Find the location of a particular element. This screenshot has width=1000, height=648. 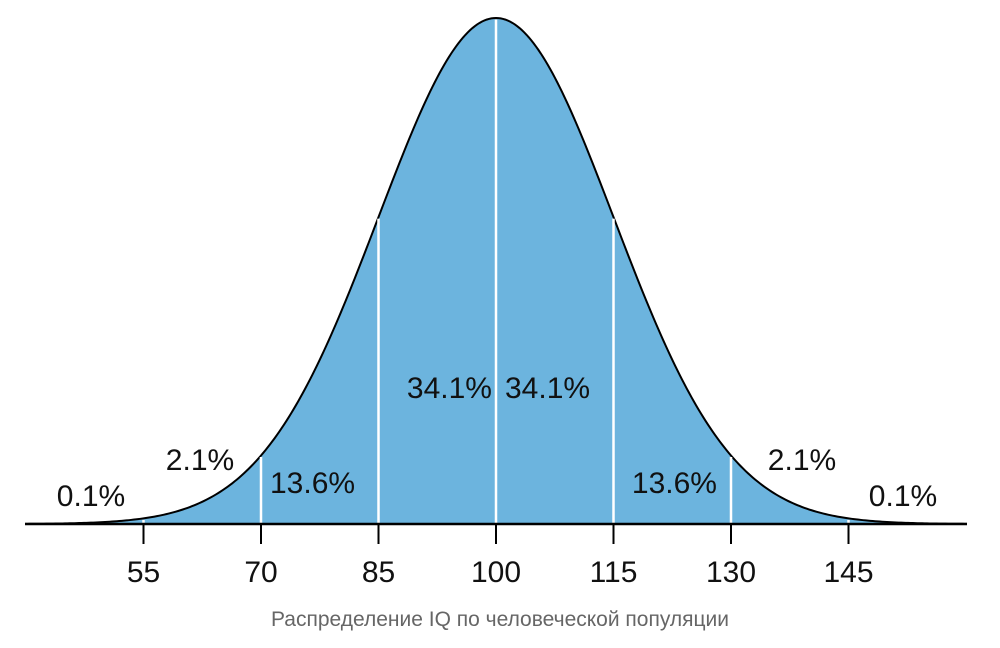

band-label-2: 13.6% is located at coordinates (312, 483).